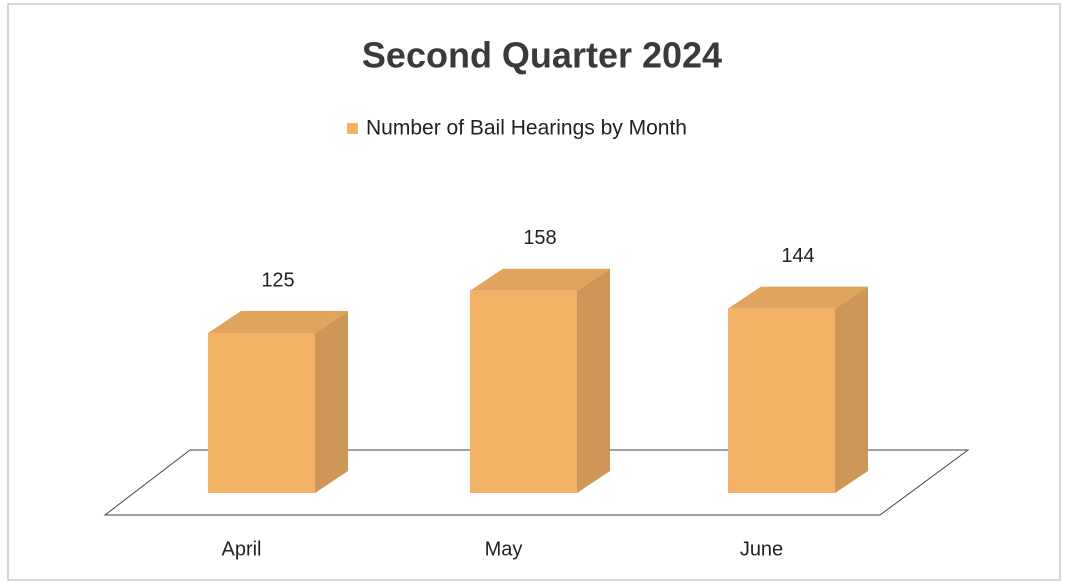  I want to click on x-tick-label: May, so click(504, 549).